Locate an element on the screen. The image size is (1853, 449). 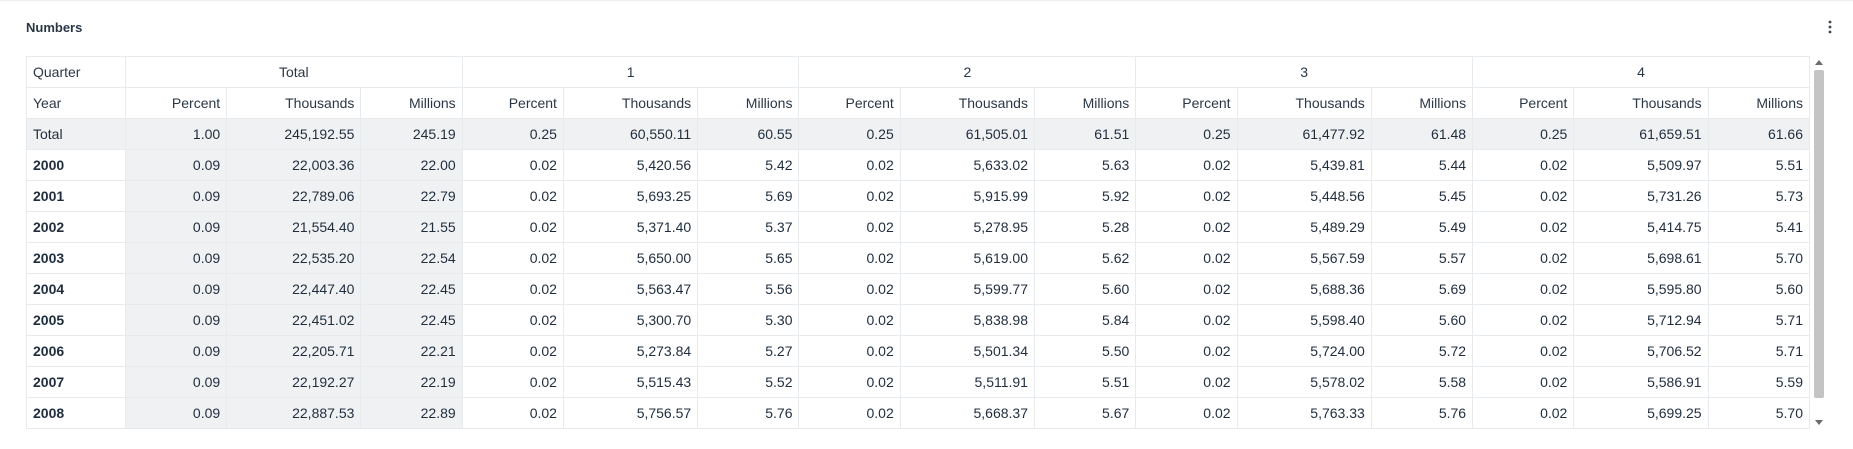
quarter-group-header: 4 is located at coordinates (1641, 72).